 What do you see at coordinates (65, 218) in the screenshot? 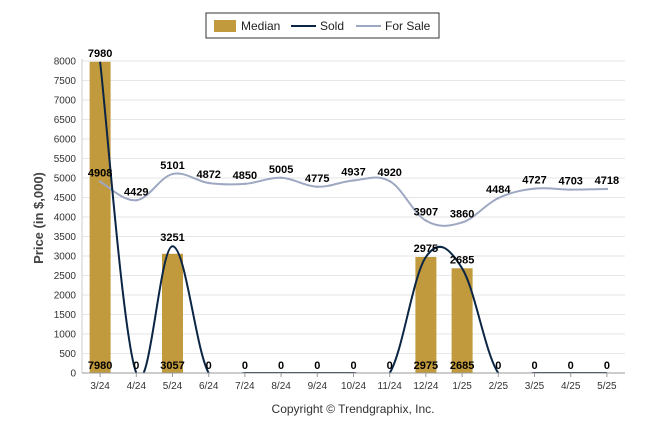
I see `y-tick-label-4000: 4000` at bounding box center [65, 218].